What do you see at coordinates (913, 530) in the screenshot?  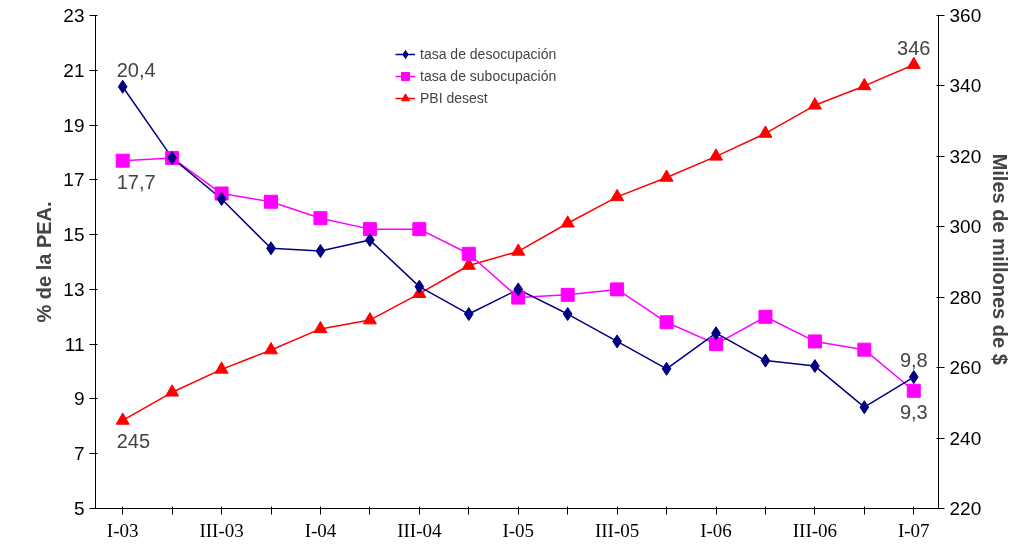 I see `x-tick-label: I-07` at bounding box center [913, 530].